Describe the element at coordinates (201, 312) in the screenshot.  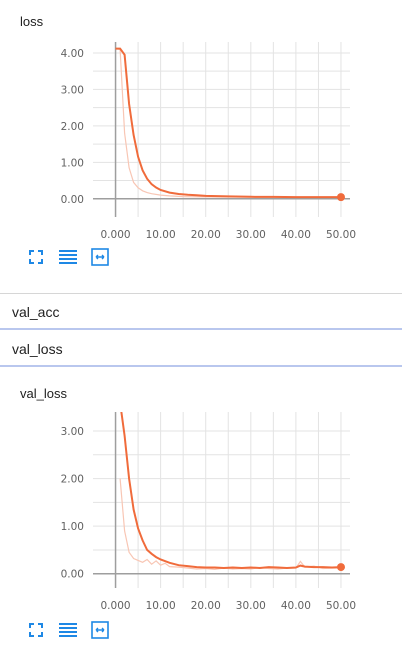
I see `tag-group-val-acc: val_acc` at that location.